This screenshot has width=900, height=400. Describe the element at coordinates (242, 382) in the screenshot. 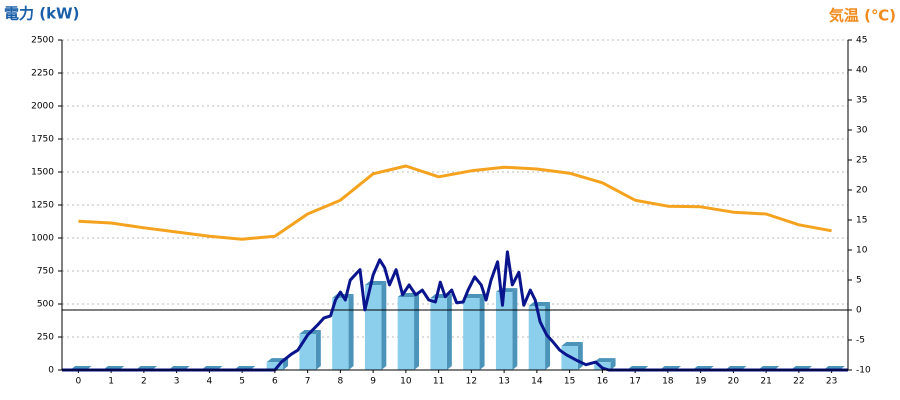

I see `x-tick-label: 5` at that location.